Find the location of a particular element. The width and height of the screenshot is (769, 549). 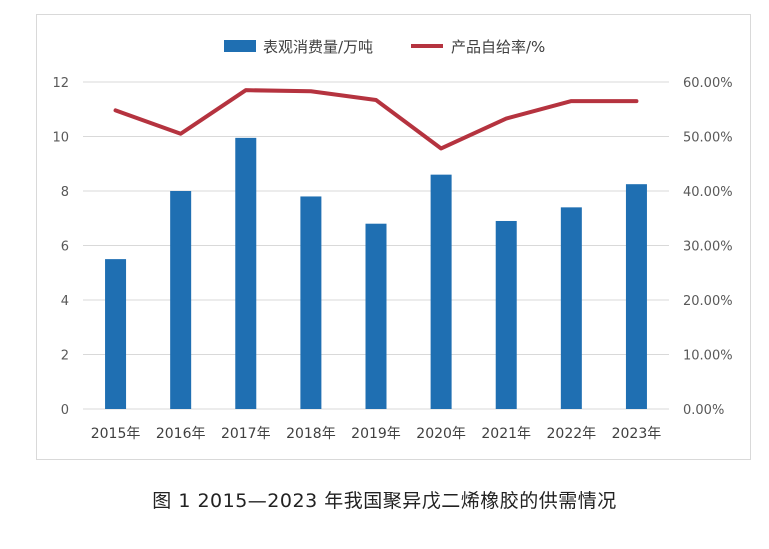

x-tick-label: 2018年 is located at coordinates (311, 434).